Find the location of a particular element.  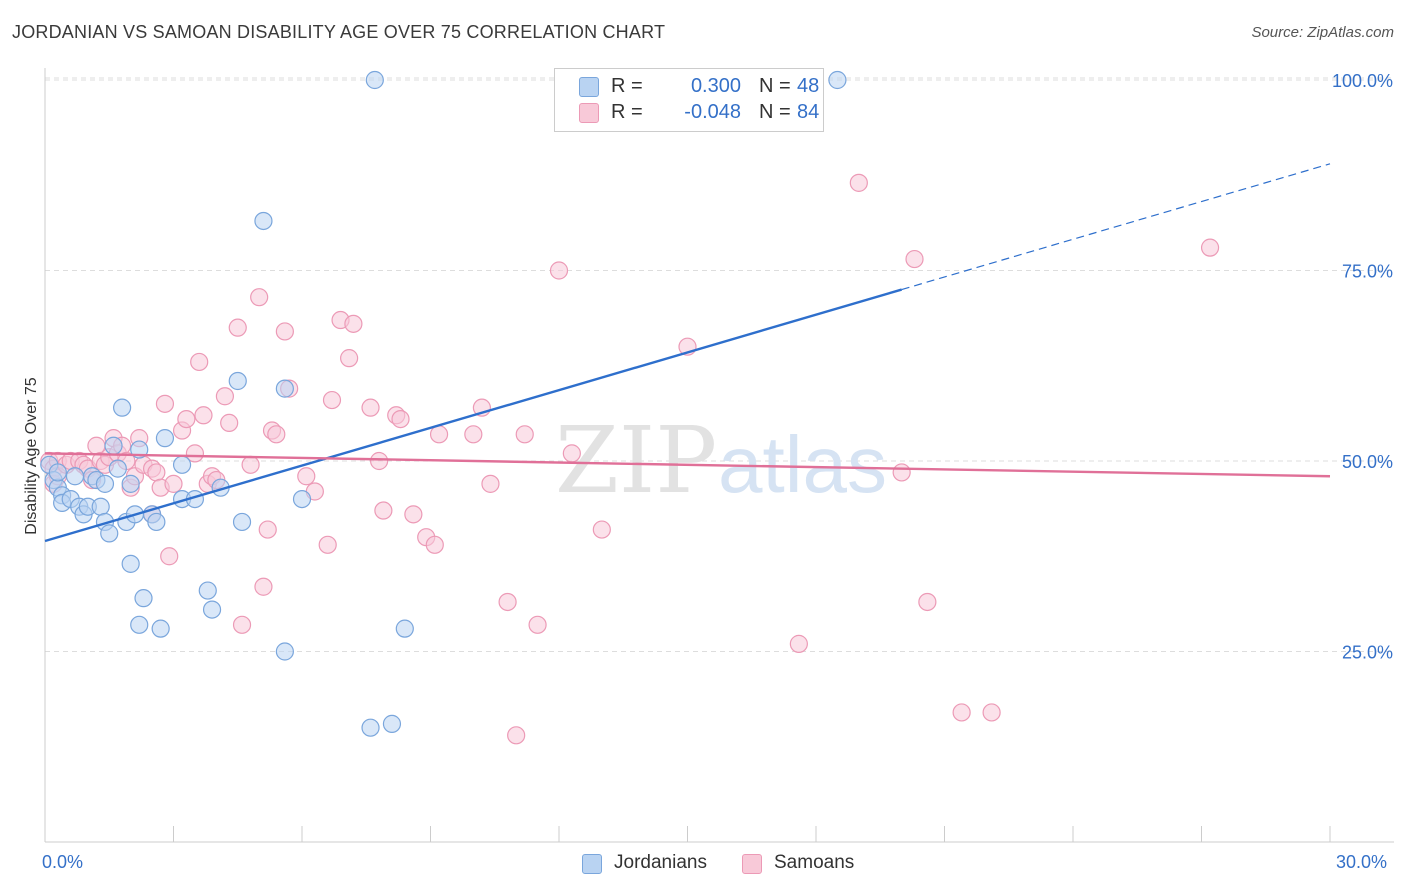

legend-label-samoans: Samoans is located at coordinates (814, 862).